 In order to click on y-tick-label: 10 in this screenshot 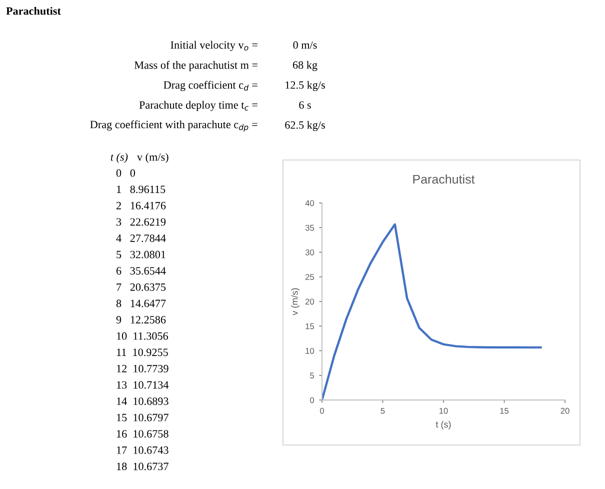, I will do `click(310, 351)`.